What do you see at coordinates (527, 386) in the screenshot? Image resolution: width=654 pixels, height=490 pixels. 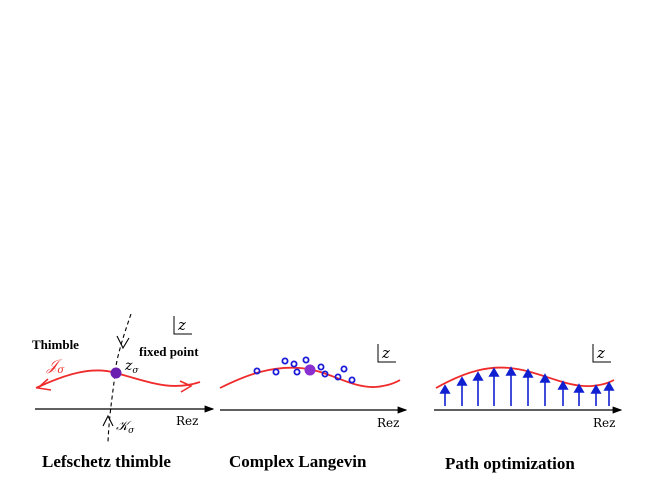 I see `deformation-arrows` at bounding box center [527, 386].